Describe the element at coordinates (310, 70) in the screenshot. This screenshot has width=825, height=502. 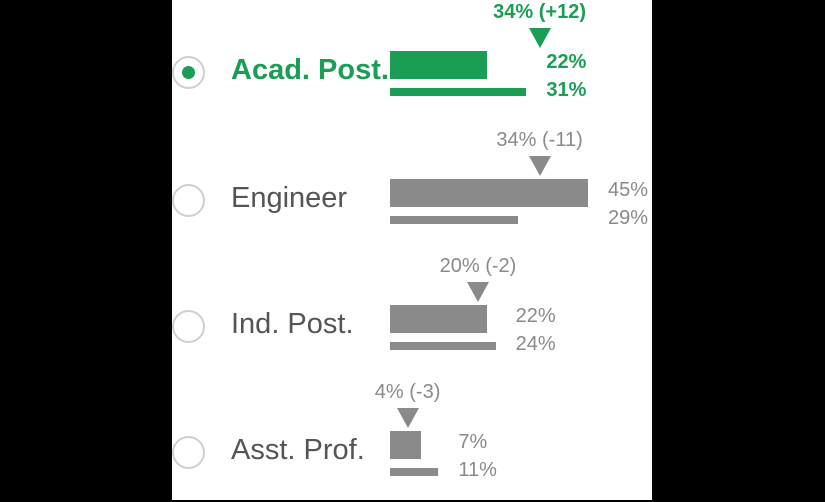
I see `option-label: Acad. Post.` at that location.